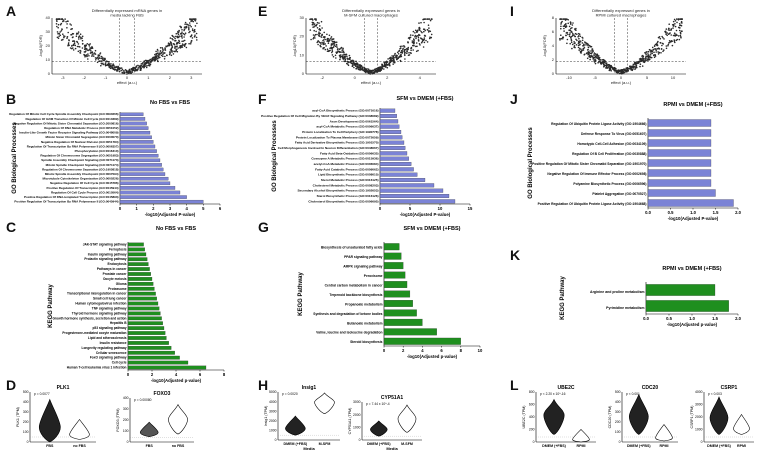  What do you see at coordinates (118, 419) in the screenshot?
I see `violin-y-label: FOXO3 (TPM)` at bounding box center [118, 419].